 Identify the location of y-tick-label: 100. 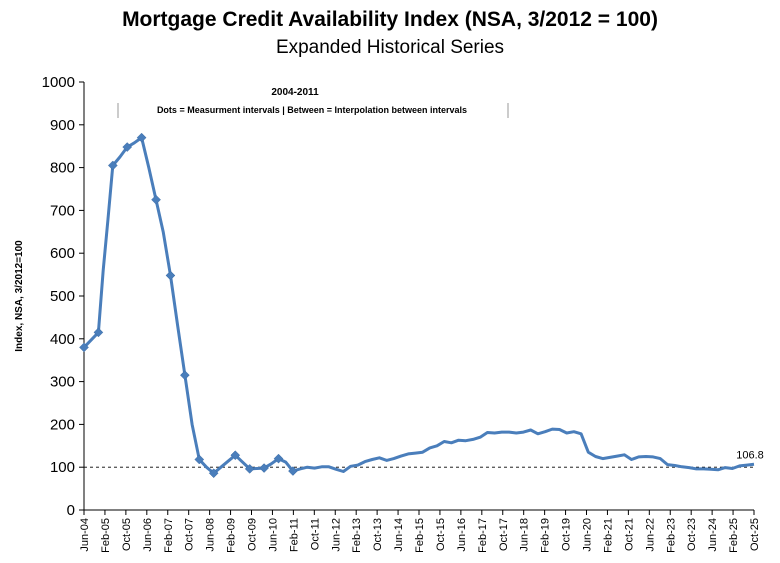
(62, 467).